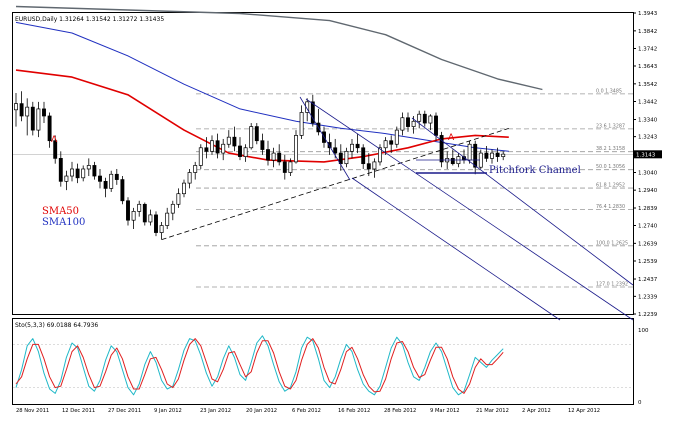 The image size is (679, 424). Describe the element at coordinates (612, 284) in the screenshot. I see `fib-level-label: 127.0 1.2392` at that location.